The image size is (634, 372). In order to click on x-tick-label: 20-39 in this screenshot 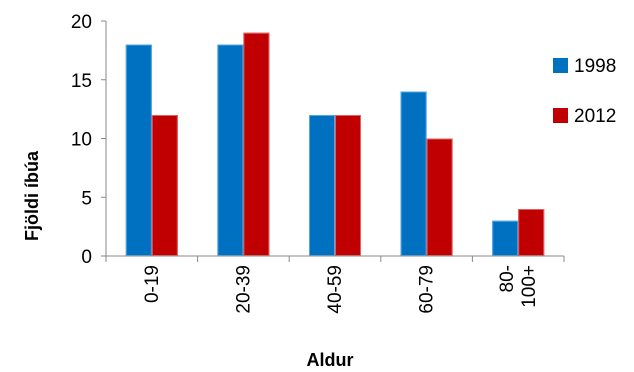, I will do `click(243, 289)`.